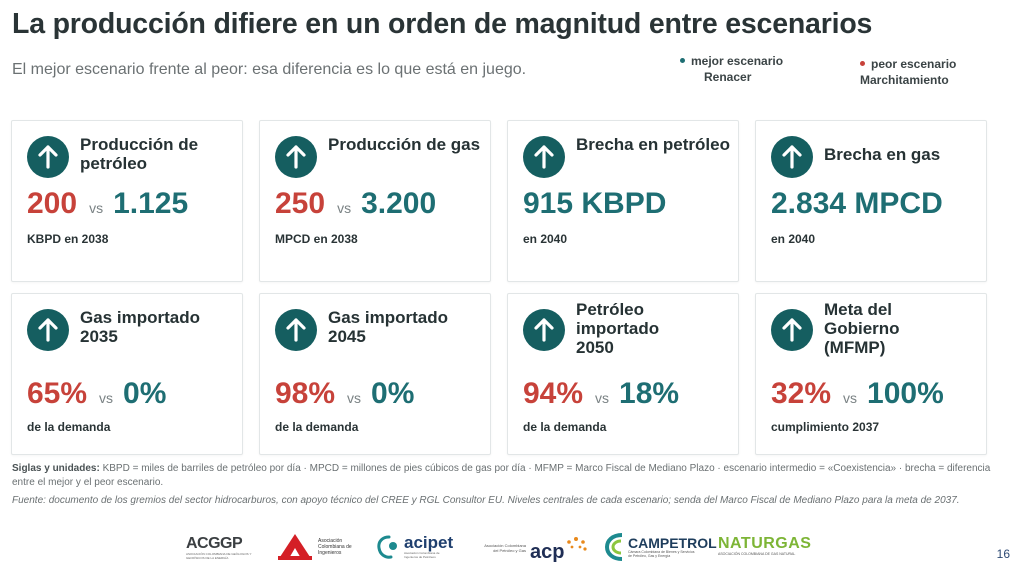 This screenshot has height=569, width=1024. What do you see at coordinates (68, 239) in the screenshot?
I see `card-note: KBPD en 2038` at bounding box center [68, 239].